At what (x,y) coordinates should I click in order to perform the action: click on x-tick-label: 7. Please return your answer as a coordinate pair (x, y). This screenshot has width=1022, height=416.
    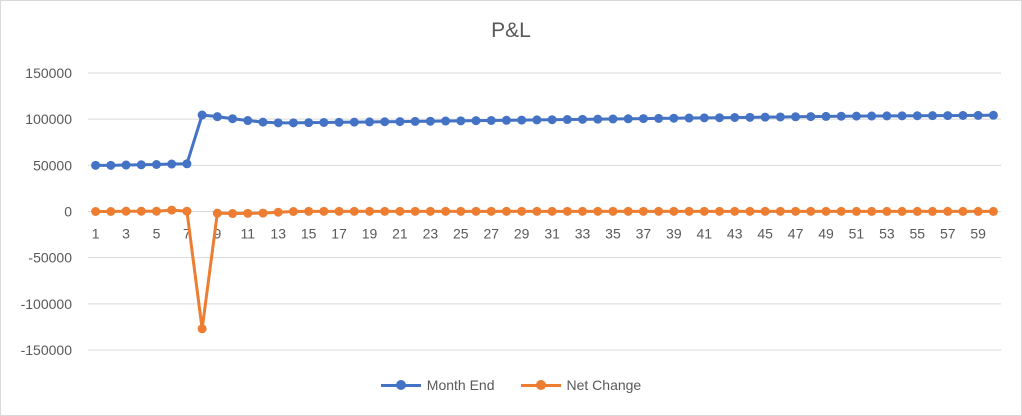
    Looking at the image, I should click on (187, 234).